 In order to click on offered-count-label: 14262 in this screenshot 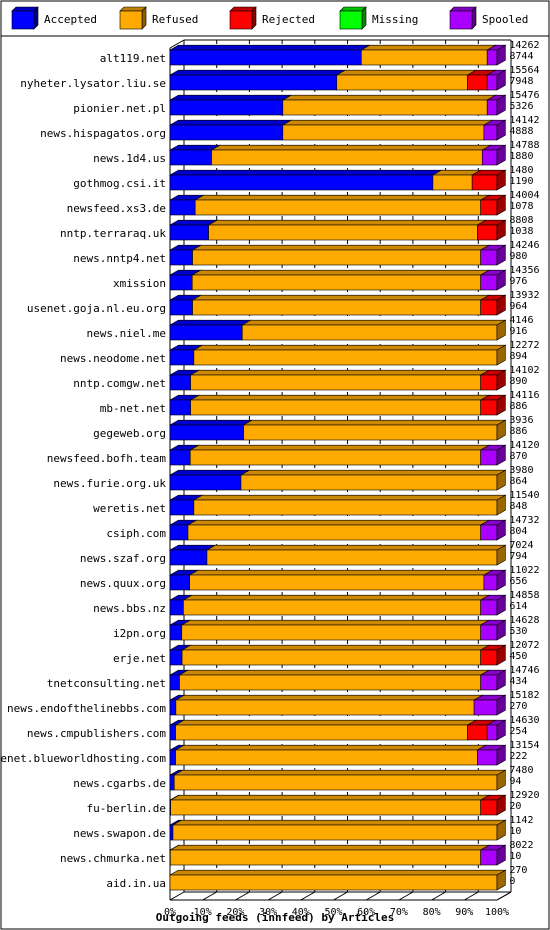, I will do `click(524, 45)`.